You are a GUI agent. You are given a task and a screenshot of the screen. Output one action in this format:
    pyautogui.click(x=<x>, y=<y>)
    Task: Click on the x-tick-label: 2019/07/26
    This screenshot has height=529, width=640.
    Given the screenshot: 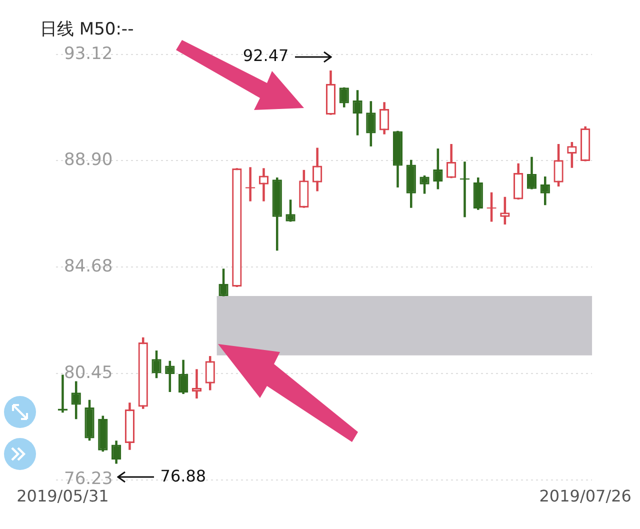 What is the action you would take?
    pyautogui.click(x=585, y=496)
    